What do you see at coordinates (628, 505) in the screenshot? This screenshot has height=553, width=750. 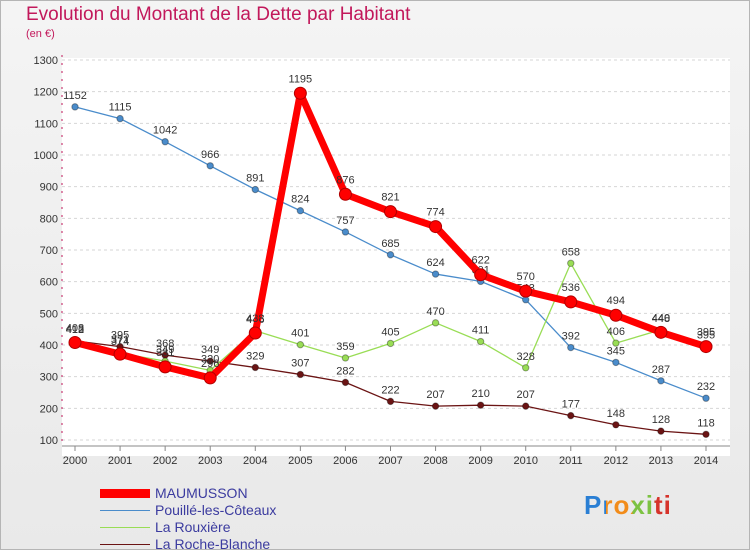 I see `logo-text: Proxiti` at bounding box center [628, 505].